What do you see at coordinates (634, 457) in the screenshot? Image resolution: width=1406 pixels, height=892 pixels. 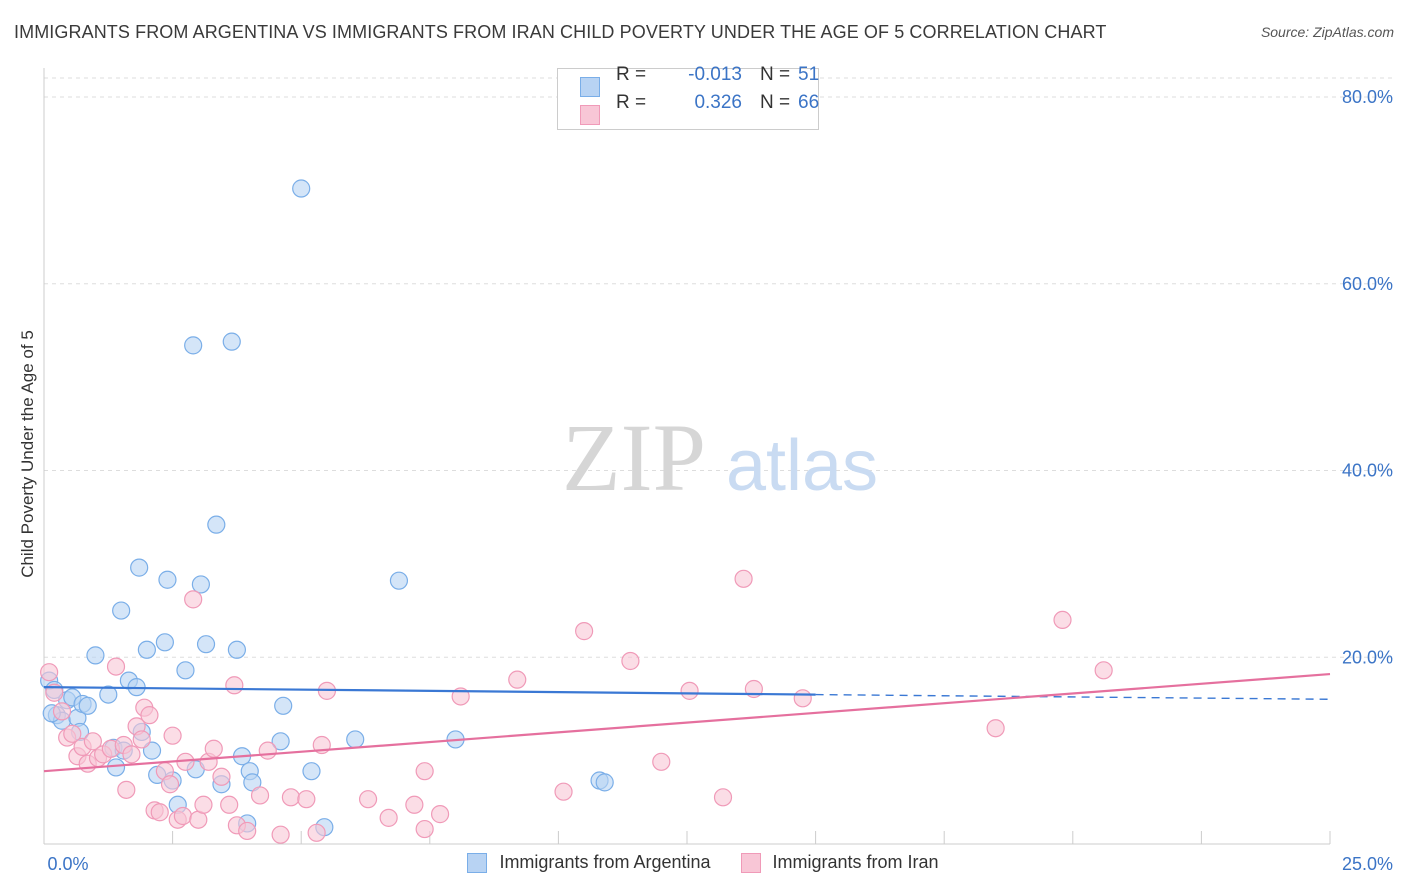 I see `watermark-zip: ZIP` at bounding box center [634, 457].